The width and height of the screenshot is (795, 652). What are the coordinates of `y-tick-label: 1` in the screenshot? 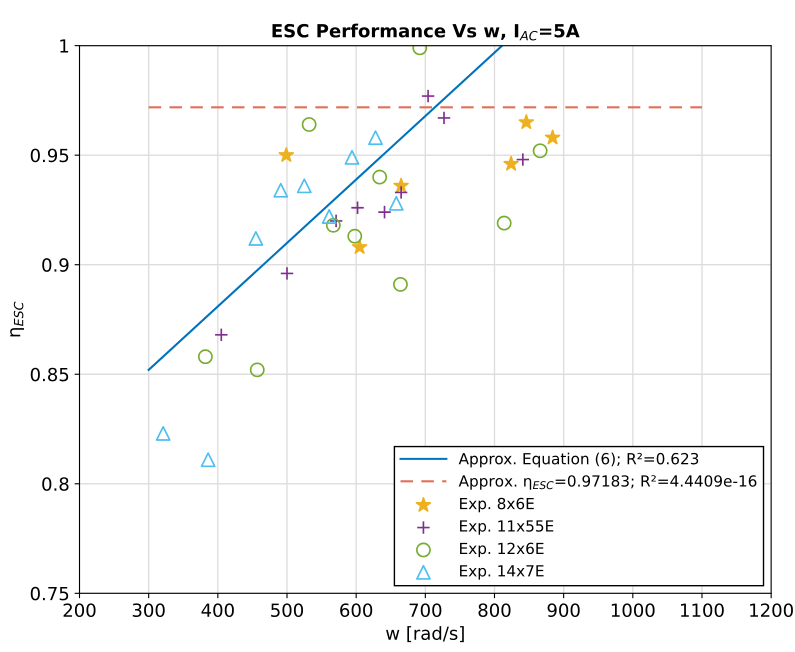 It's located at (64, 45).